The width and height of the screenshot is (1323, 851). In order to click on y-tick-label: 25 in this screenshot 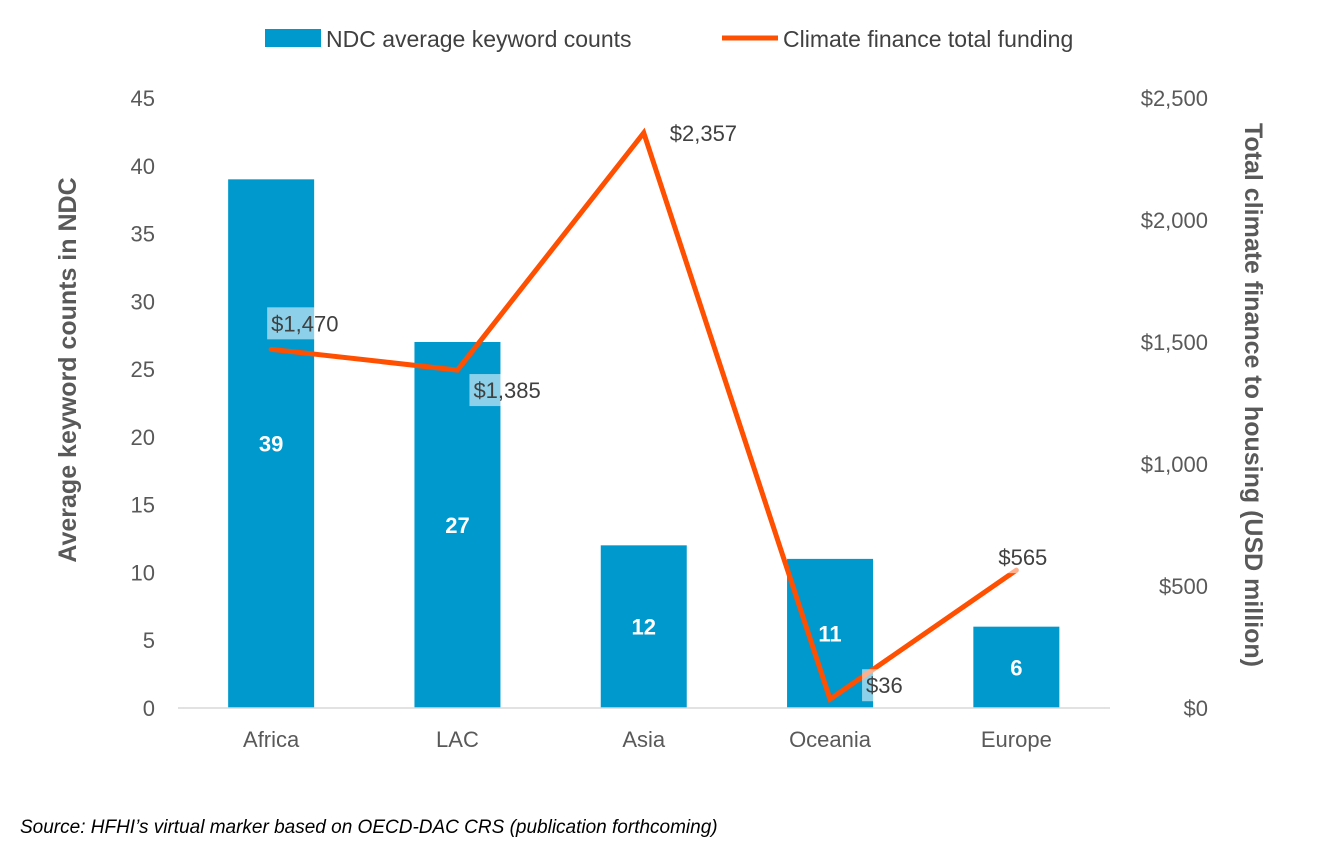, I will do `click(143, 369)`.